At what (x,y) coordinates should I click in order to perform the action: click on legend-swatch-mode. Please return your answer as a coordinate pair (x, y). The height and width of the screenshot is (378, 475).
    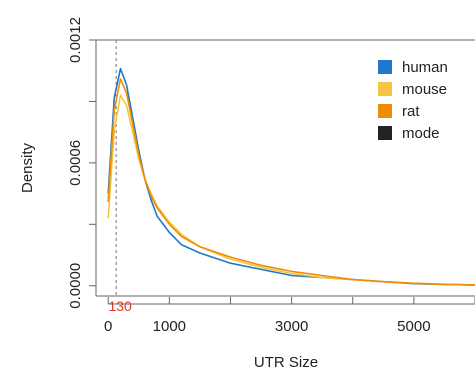
    Looking at the image, I should click on (385, 133).